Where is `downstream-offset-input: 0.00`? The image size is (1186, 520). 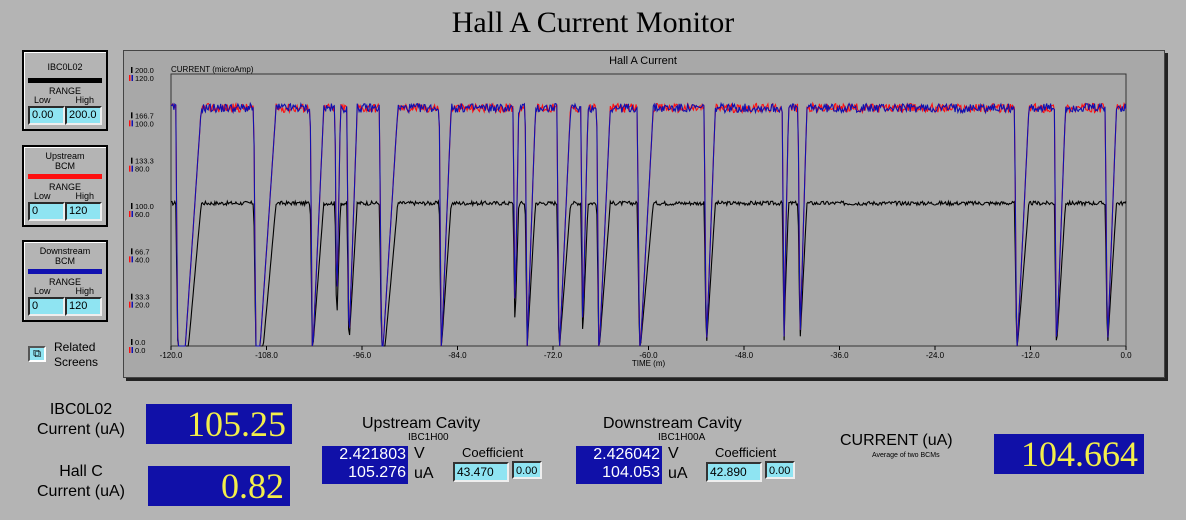 downstream-offset-input: 0.00 is located at coordinates (780, 470).